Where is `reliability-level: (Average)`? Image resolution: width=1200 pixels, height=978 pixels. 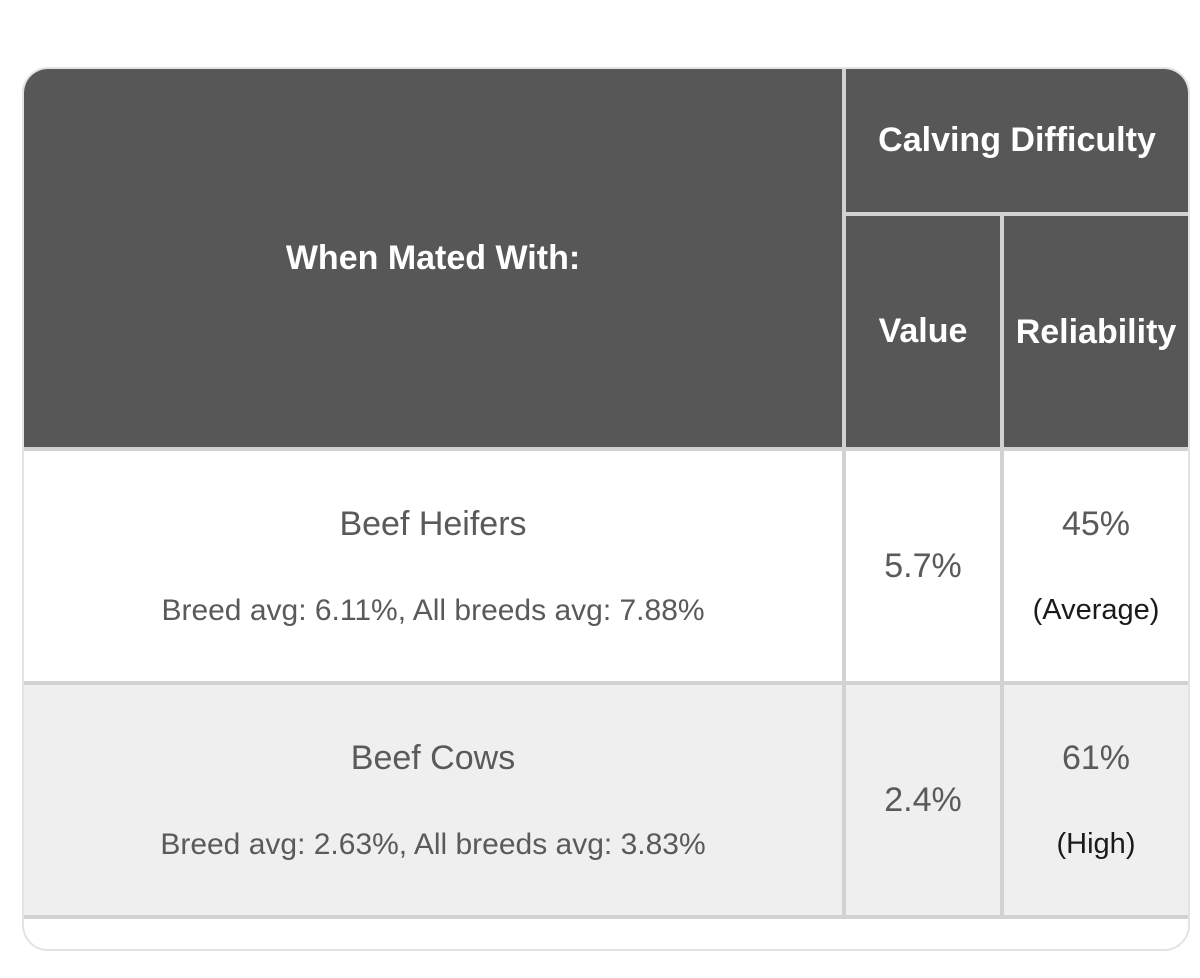
reliability-level: (Average) is located at coordinates (1096, 609).